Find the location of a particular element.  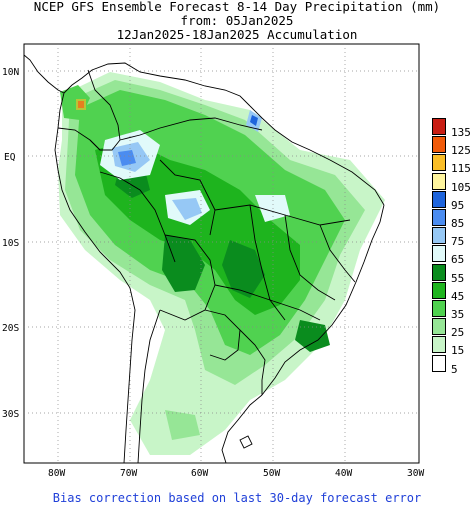

central-america-coast is located at coordinates (44, 74).